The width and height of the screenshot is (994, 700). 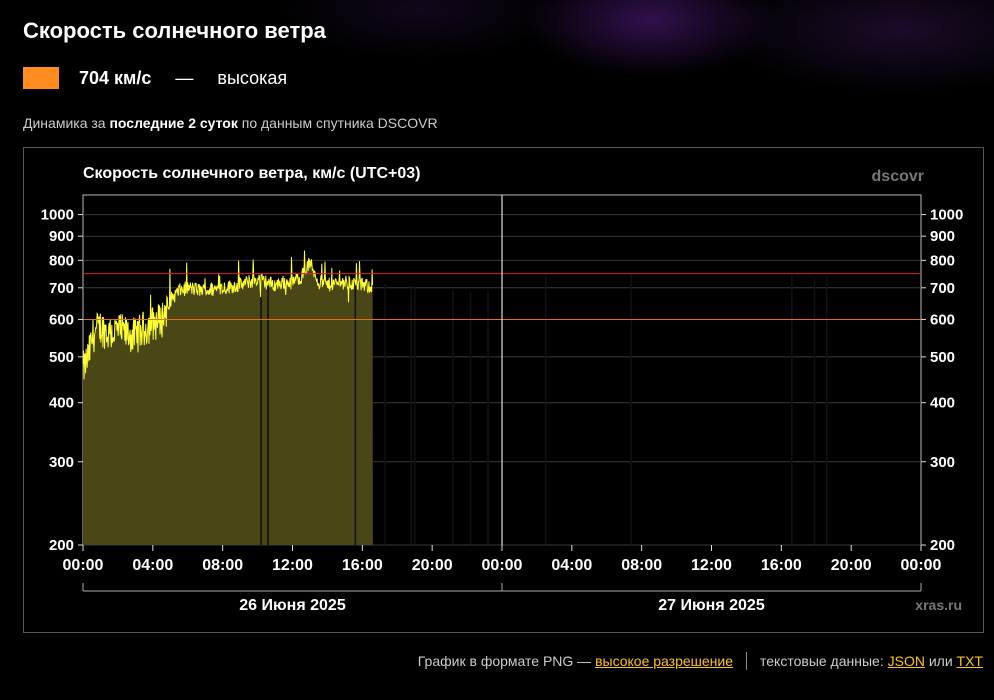 I want to click on or-text: или, so click(x=940, y=661).